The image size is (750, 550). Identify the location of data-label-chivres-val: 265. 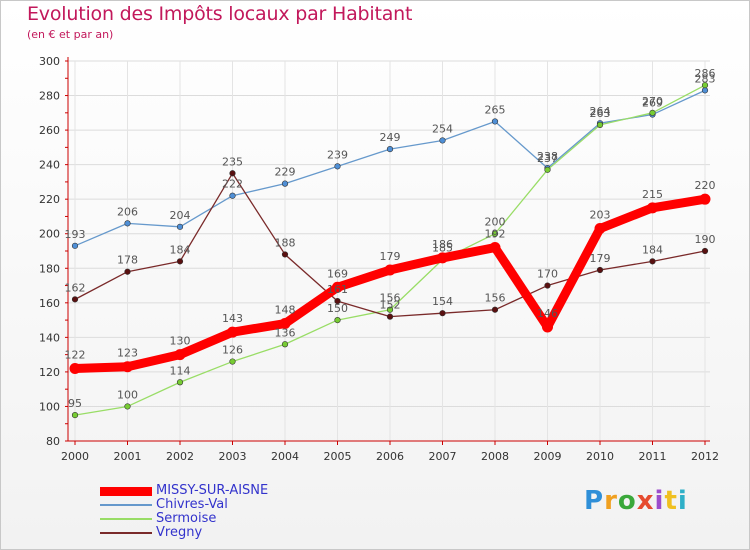
(495, 109).